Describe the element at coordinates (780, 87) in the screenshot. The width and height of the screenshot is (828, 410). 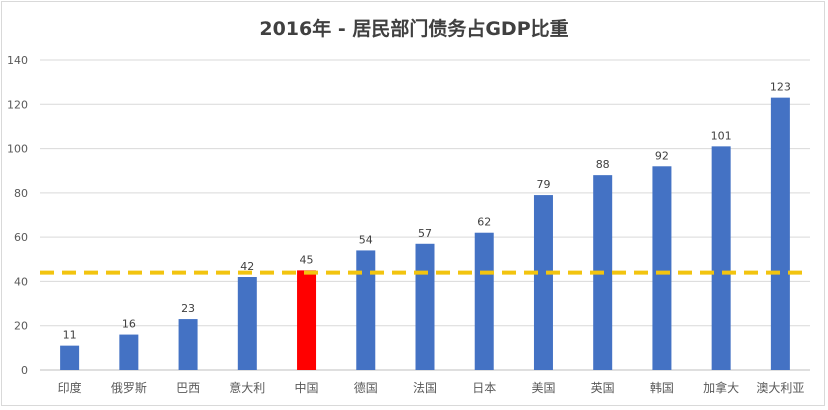
I see `data-label: 123` at that location.